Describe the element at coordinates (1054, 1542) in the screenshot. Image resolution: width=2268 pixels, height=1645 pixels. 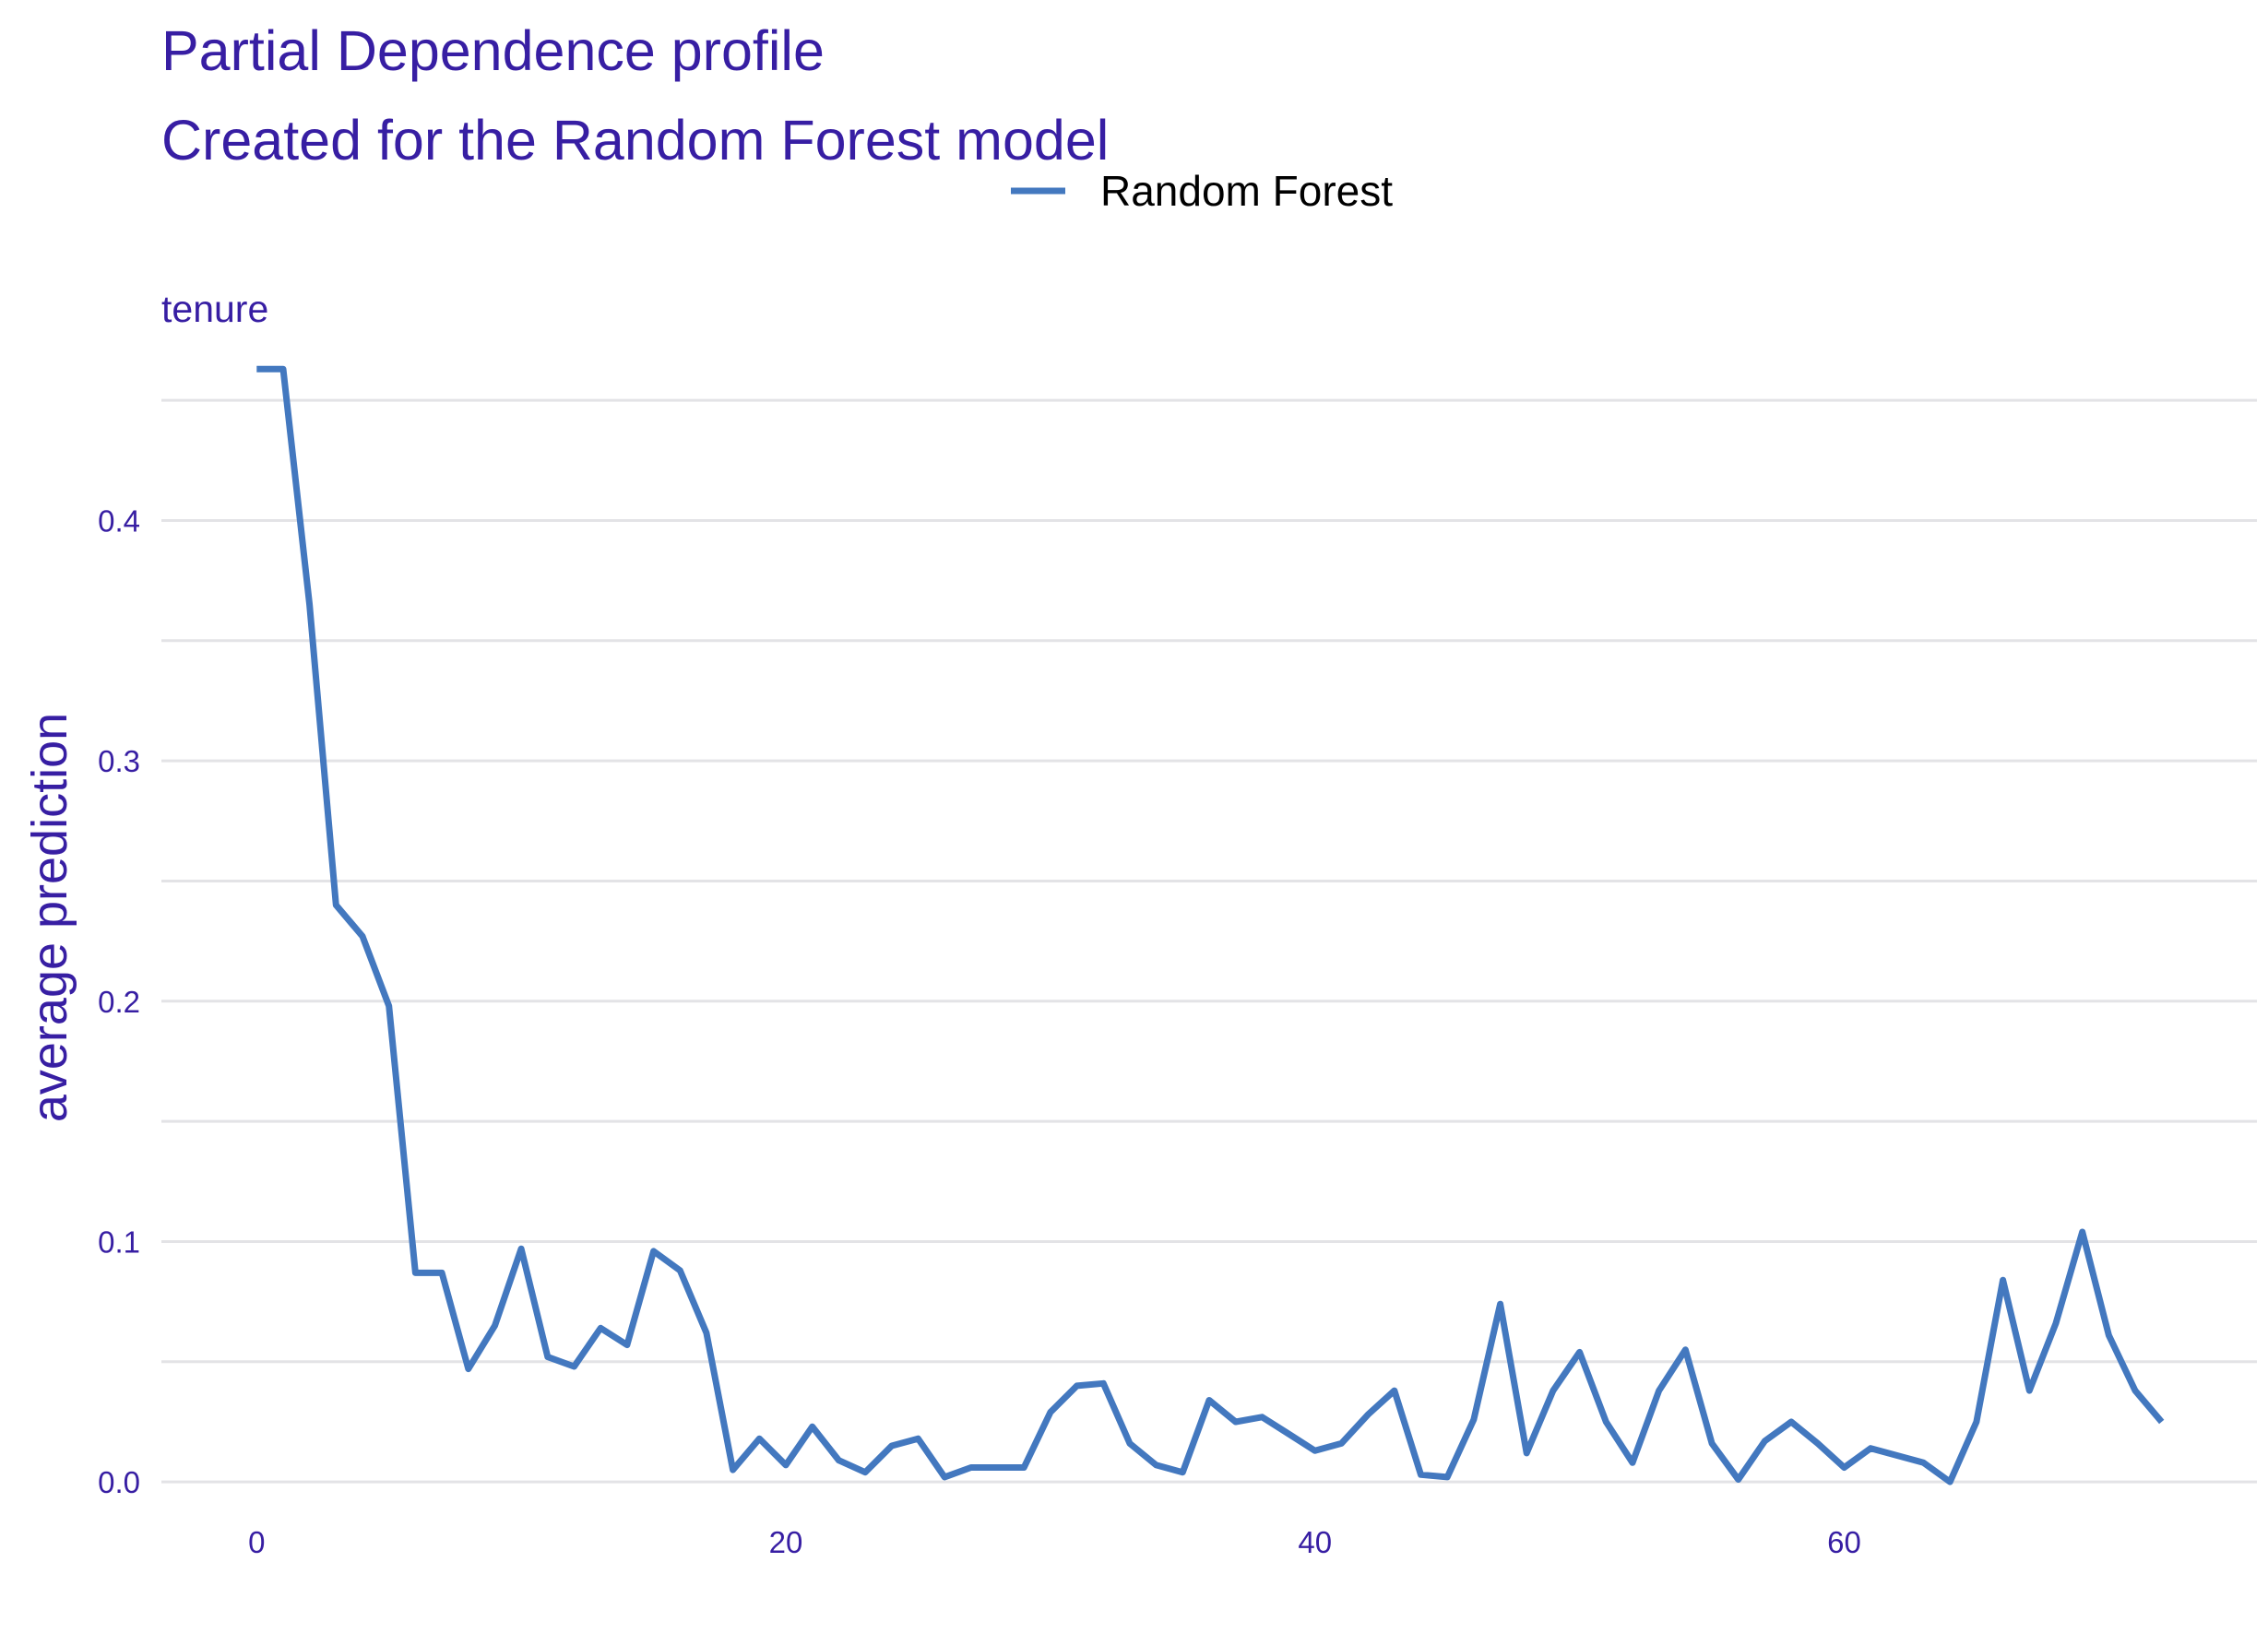
I see `x-tick-labels: 0 20 40 60` at that location.